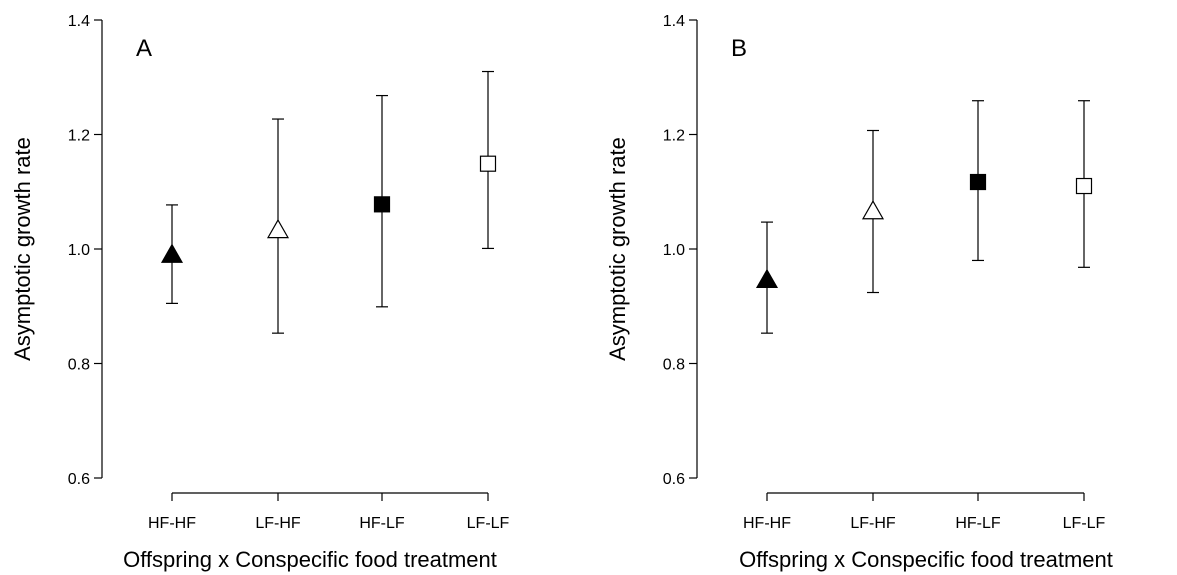 The image size is (1177, 575). What do you see at coordinates (739, 48) in the screenshot?
I see `panel-label: B` at bounding box center [739, 48].